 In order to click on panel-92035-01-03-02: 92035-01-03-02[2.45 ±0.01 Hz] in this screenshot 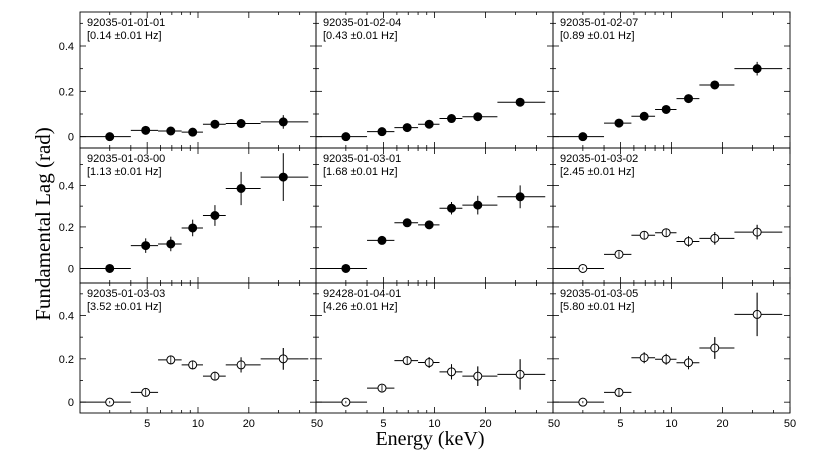, I will do `click(671, 215)`.